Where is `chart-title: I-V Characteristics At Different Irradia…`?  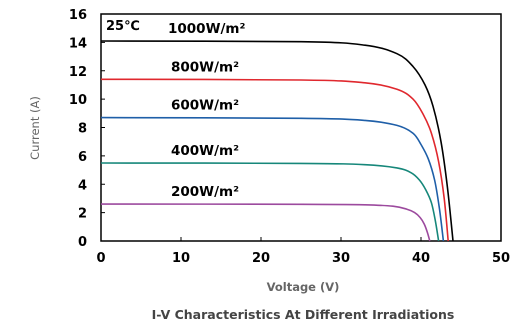 chart-title: I-V Characteristics At Different Irradia… is located at coordinates (303, 314).